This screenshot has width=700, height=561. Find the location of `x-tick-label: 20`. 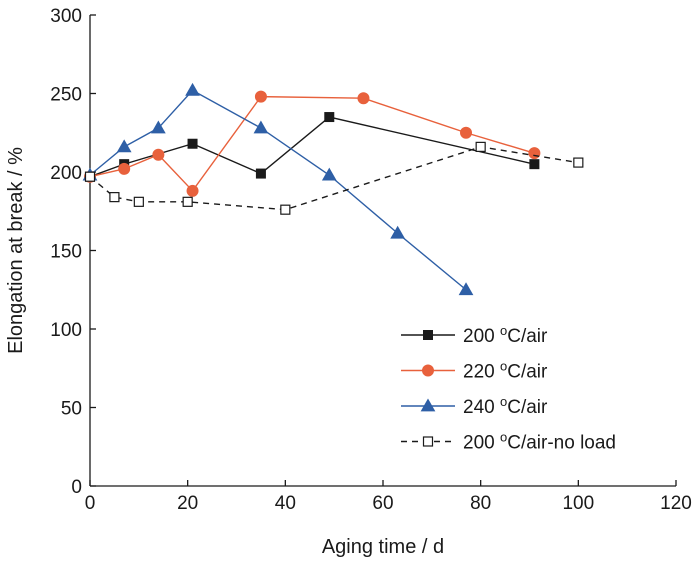

x-tick-label: 20 is located at coordinates (187, 503).